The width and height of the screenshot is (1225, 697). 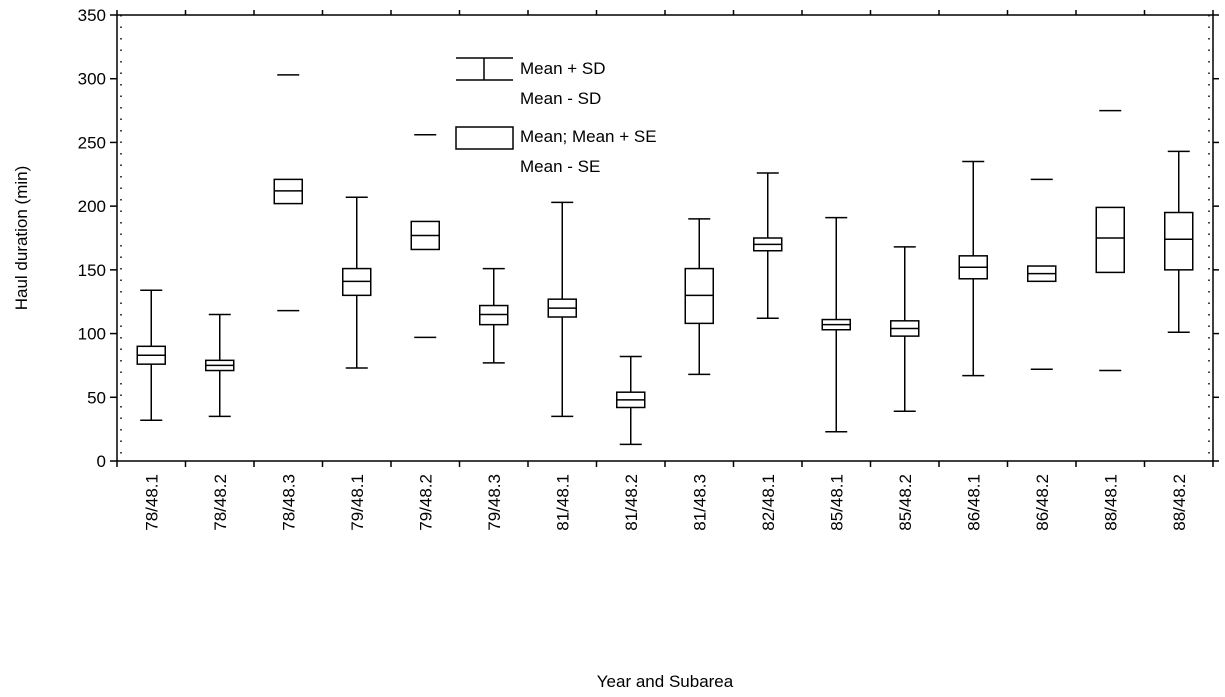 What do you see at coordinates (836, 502) in the screenshot?
I see `x-category-label: 85/48.1` at bounding box center [836, 502].